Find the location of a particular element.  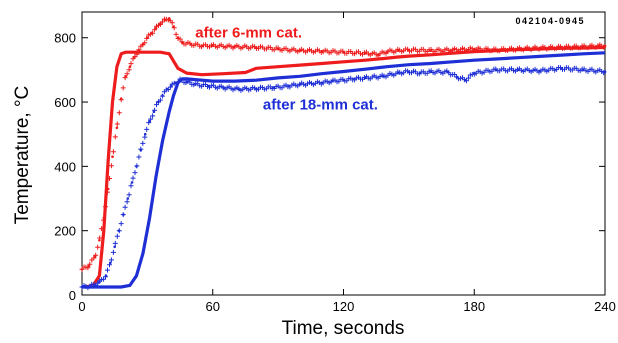

y-tick-label: 800 is located at coordinates (65, 38).